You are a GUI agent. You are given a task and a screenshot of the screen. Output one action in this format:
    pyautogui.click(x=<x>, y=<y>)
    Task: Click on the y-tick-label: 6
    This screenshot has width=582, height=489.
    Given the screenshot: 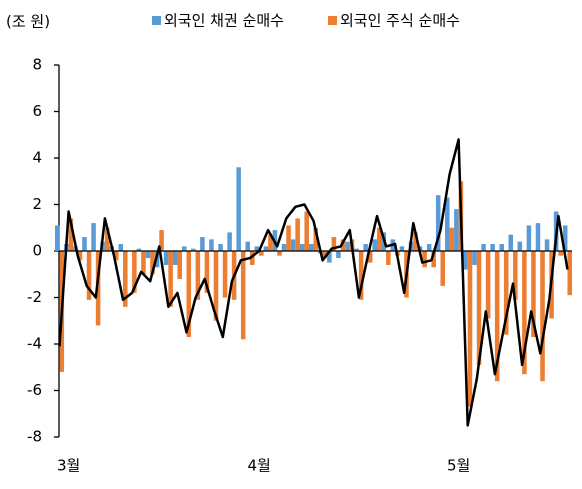 What is the action you would take?
    pyautogui.click(x=37, y=111)
    